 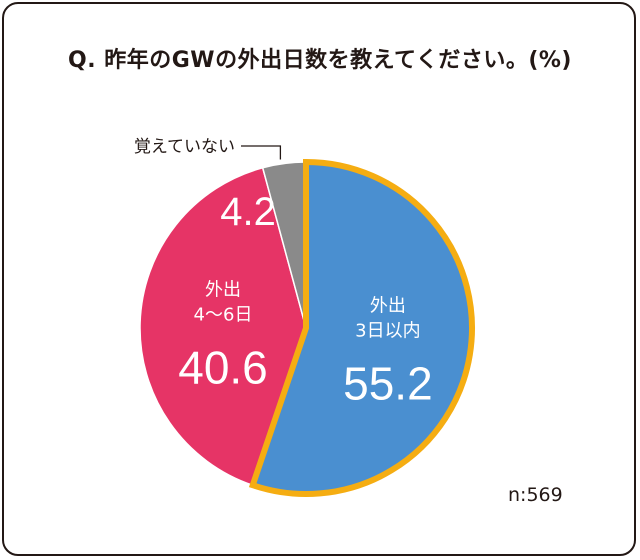 What do you see at coordinates (320, 60) in the screenshot?
I see `chart-title: Q. 昨年のGWの外出日数を教えてください。(%)` at bounding box center [320, 60].